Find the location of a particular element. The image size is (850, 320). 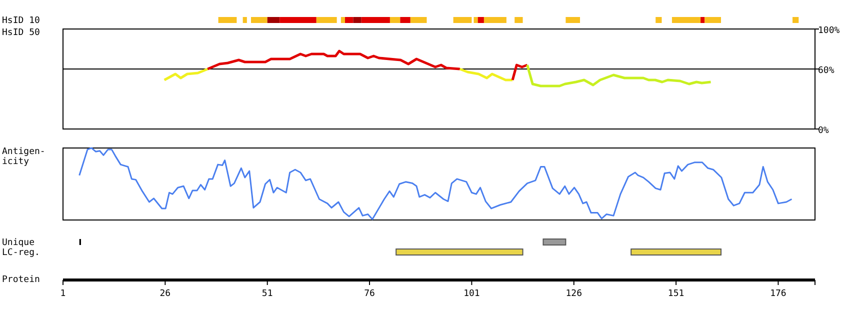

x-tick-label: 76 is located at coordinates (369, 294).